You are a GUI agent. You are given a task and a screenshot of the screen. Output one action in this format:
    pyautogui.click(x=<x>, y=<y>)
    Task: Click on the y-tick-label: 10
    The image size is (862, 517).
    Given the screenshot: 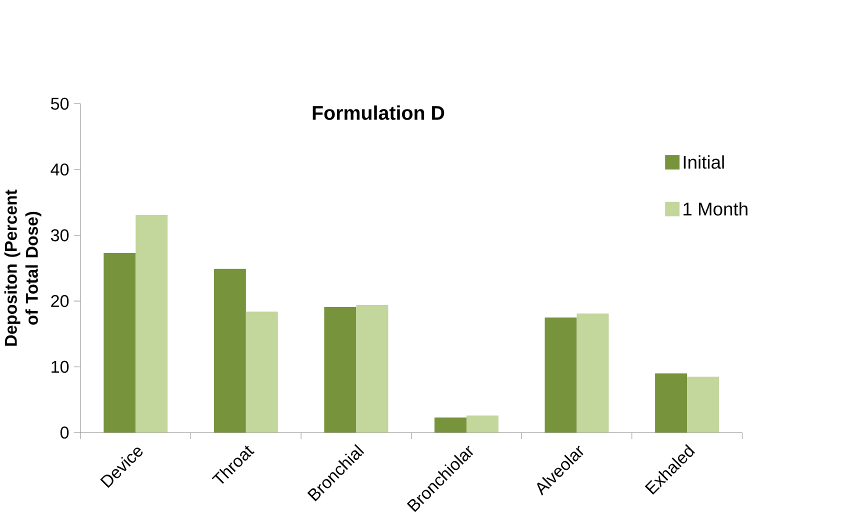 What is the action you would take?
    pyautogui.click(x=60, y=366)
    